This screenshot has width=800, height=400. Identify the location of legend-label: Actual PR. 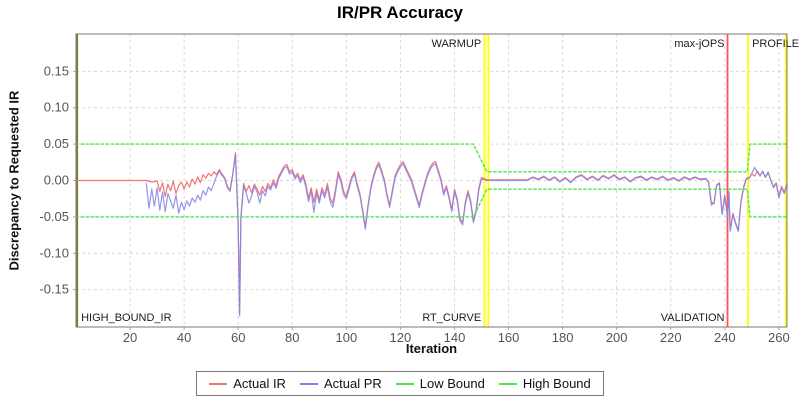
(352, 383).